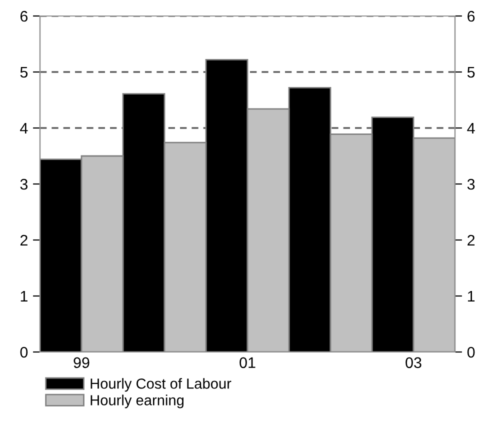 This screenshot has width=491, height=423. I want to click on y-tick-label: 5, so click(24, 72).